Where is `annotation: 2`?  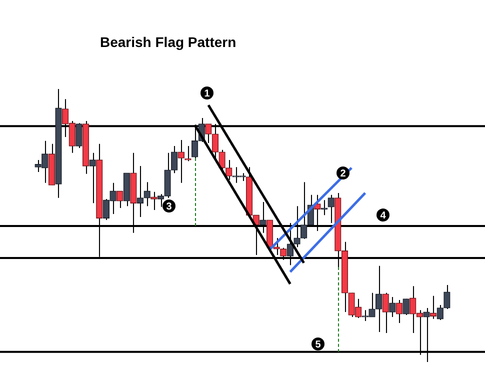 annotation: 2 is located at coordinates (343, 174).